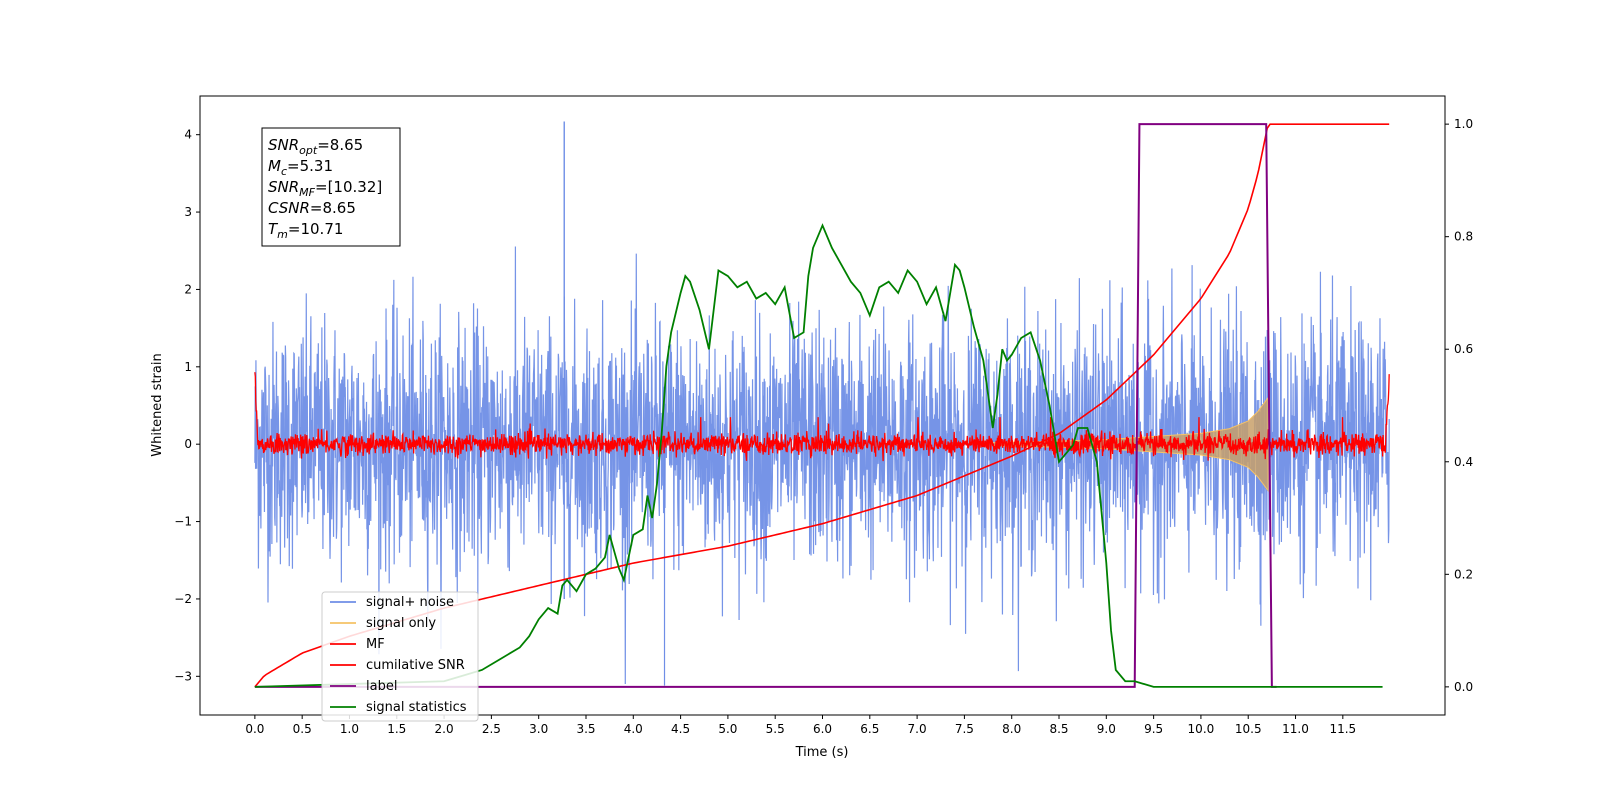 This screenshot has width=1600, height=804. What do you see at coordinates (1463, 237) in the screenshot?
I see `y-right-tick-label: 0.8` at bounding box center [1463, 237].